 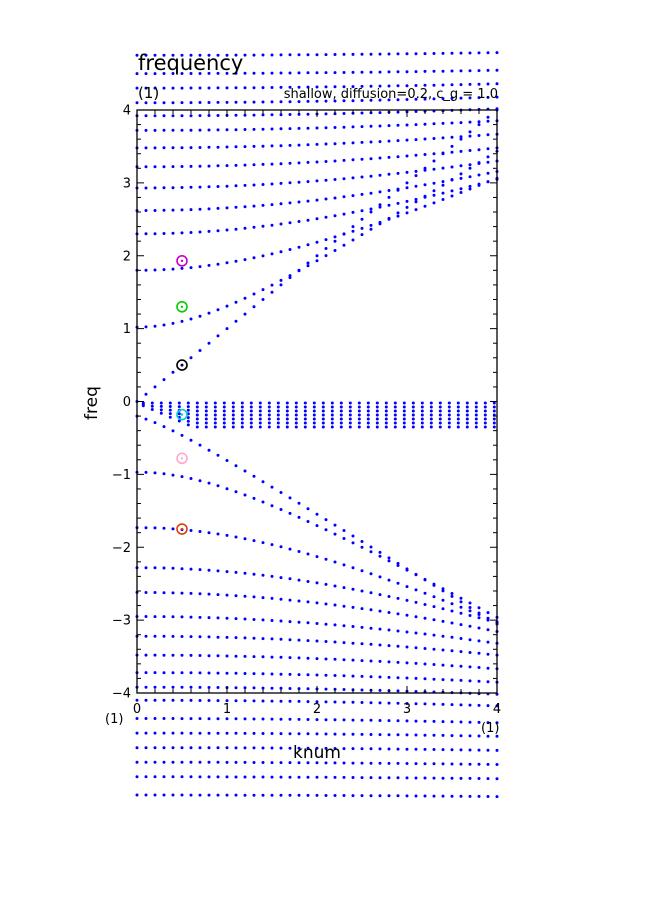 What do you see at coordinates (127, 256) in the screenshot?
I see `y-tick-label: 2` at bounding box center [127, 256].